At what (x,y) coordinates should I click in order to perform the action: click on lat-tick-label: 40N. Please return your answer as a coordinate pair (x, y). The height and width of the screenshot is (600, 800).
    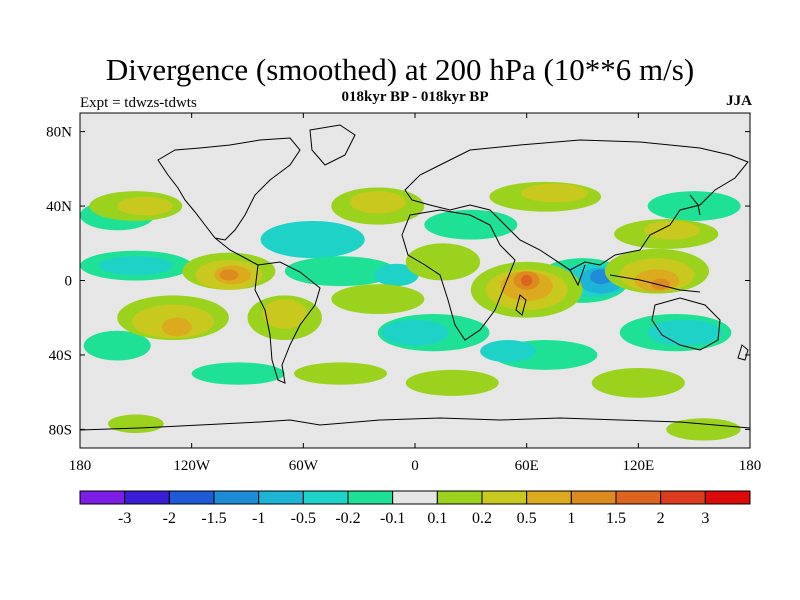
    Looking at the image, I should click on (59, 207).